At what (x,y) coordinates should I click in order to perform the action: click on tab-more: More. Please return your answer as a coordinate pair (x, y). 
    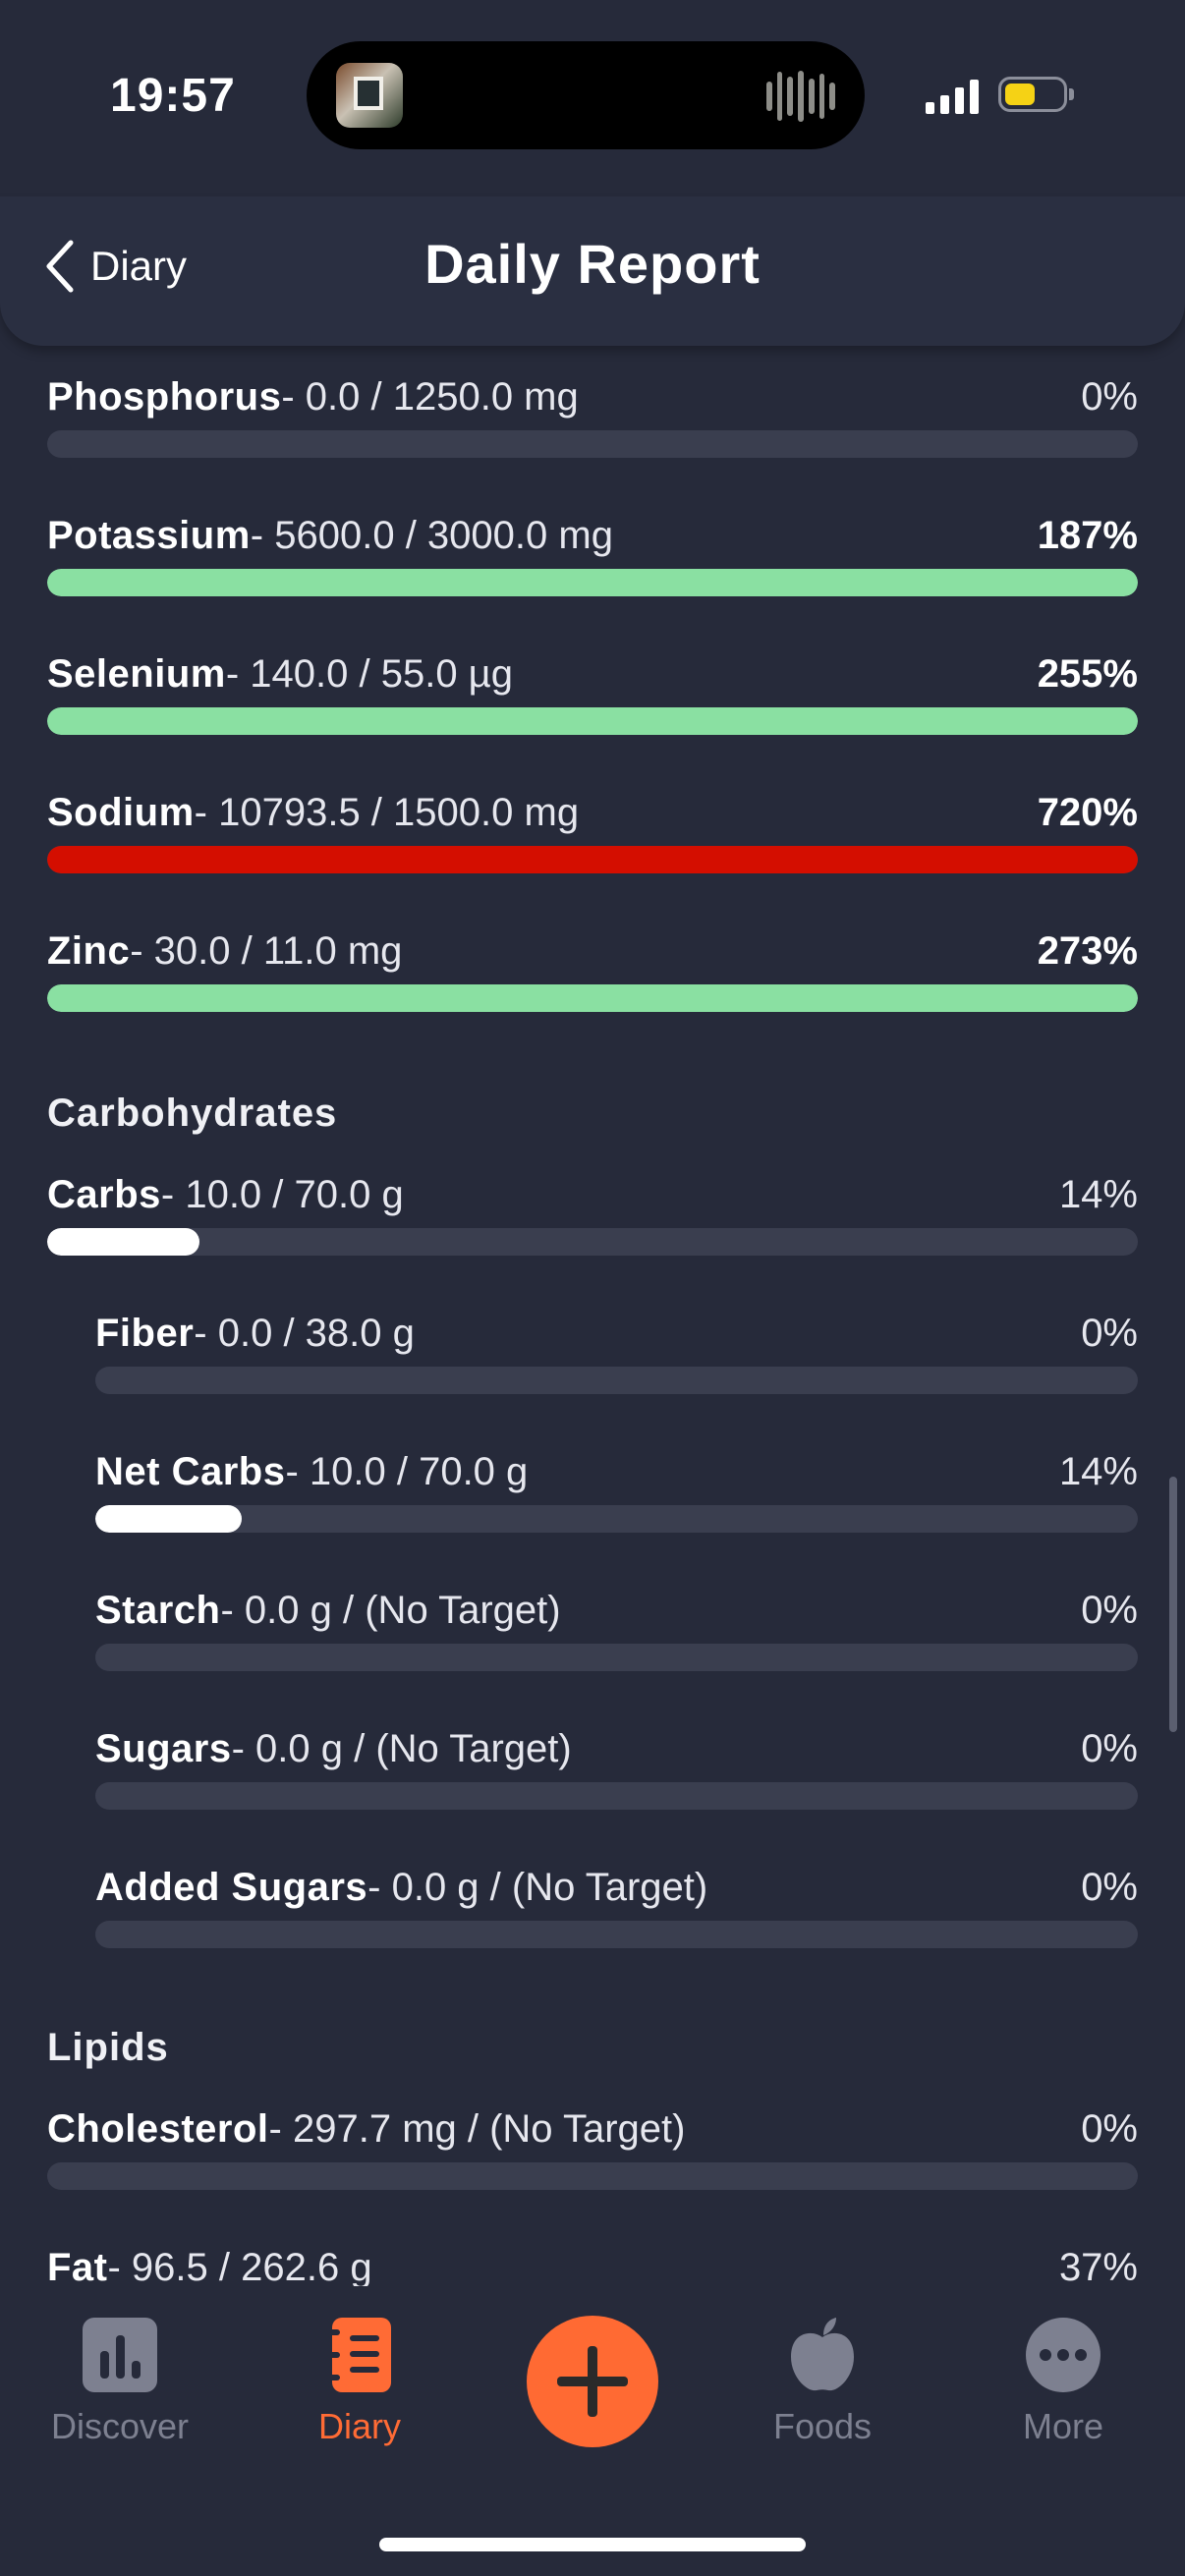
    Looking at the image, I should click on (1063, 2381).